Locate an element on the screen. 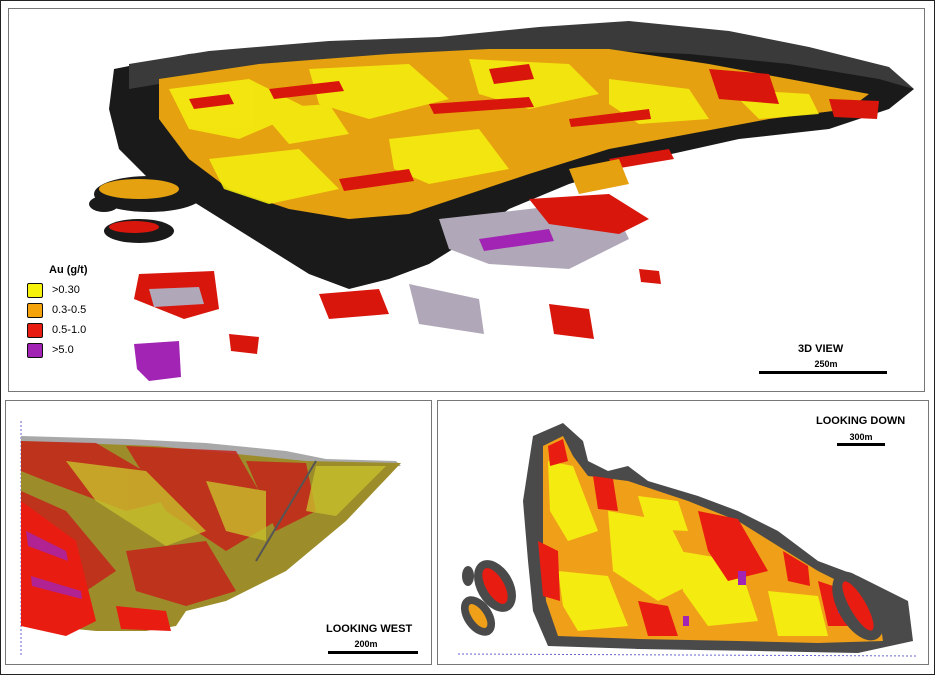  view-label-west: LOOKING WEST is located at coordinates (369, 629).